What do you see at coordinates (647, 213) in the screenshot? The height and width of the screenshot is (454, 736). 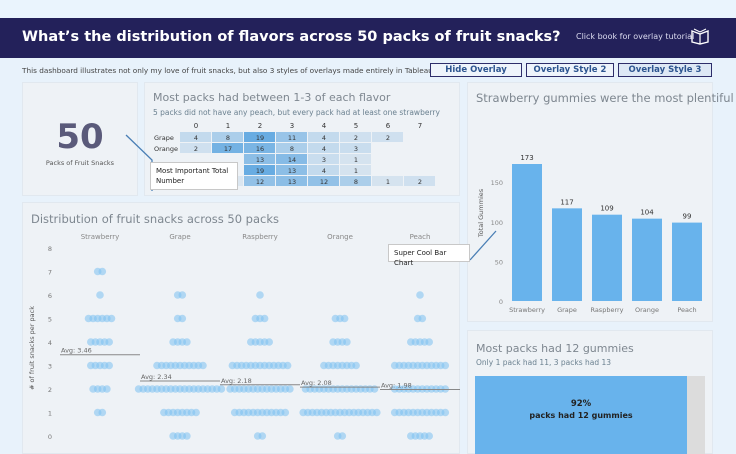 I see `bar-value-label: 104` at bounding box center [647, 213].